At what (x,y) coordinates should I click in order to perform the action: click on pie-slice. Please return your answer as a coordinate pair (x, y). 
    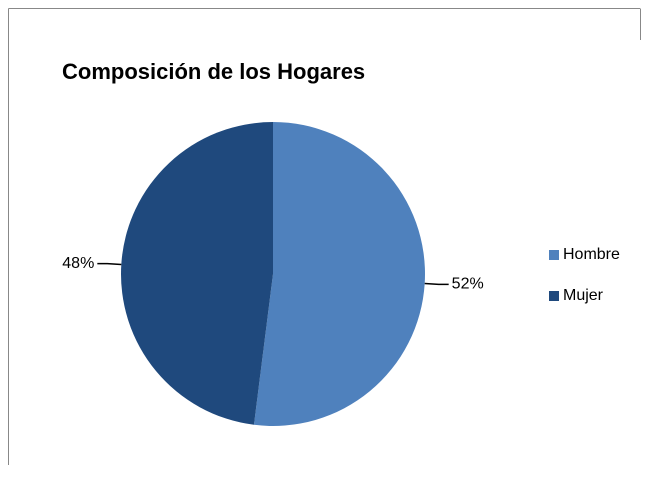
    Looking at the image, I should click on (197, 273).